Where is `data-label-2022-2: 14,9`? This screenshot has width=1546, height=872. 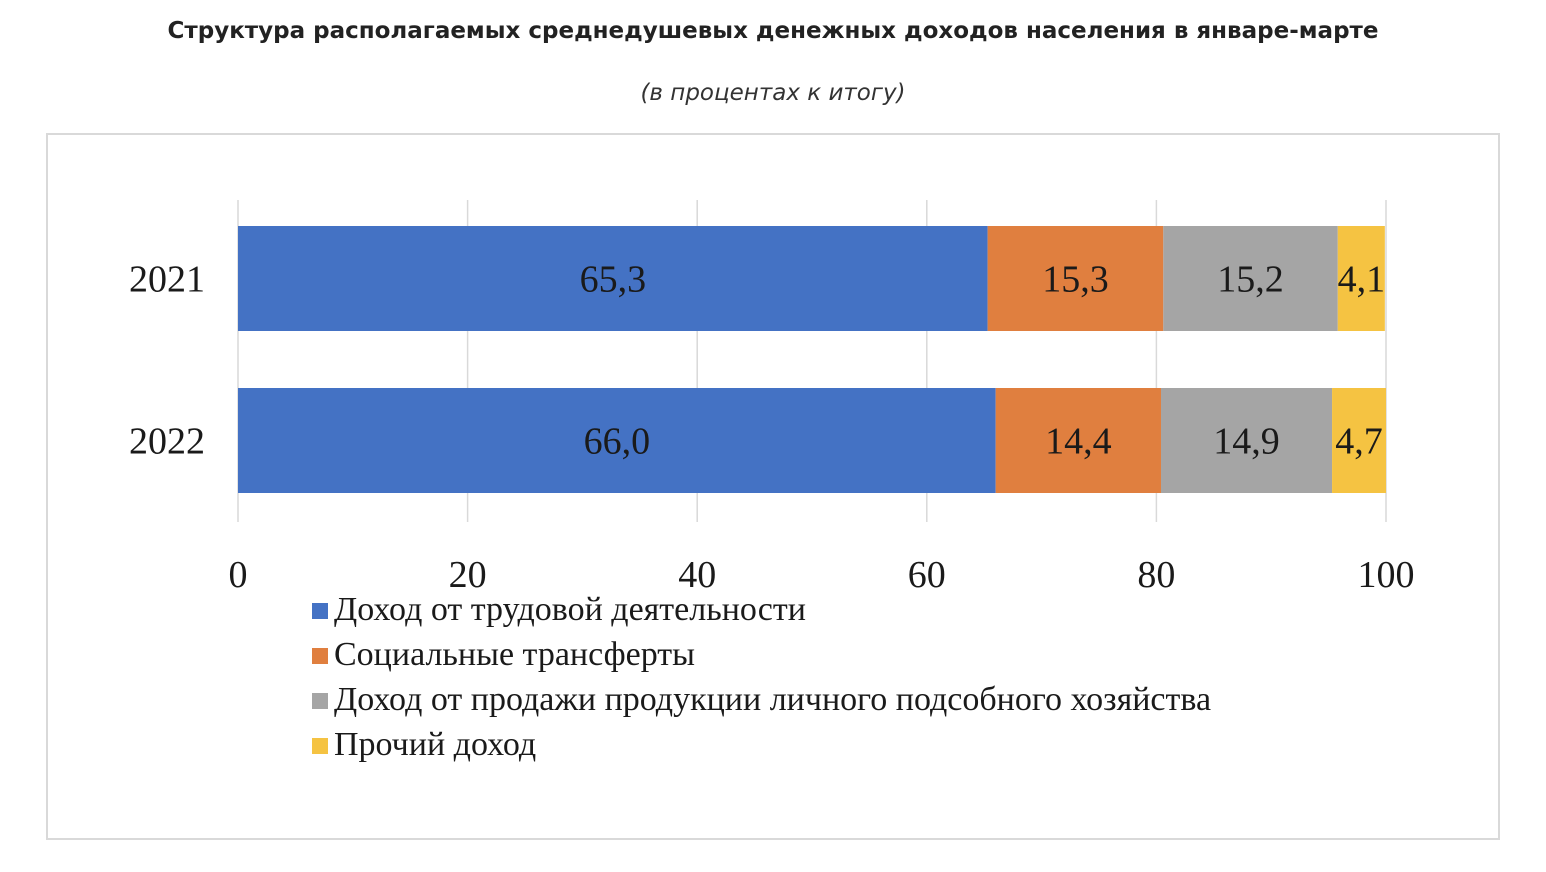
data-label-2022-2: 14,9 is located at coordinates (1246, 442).